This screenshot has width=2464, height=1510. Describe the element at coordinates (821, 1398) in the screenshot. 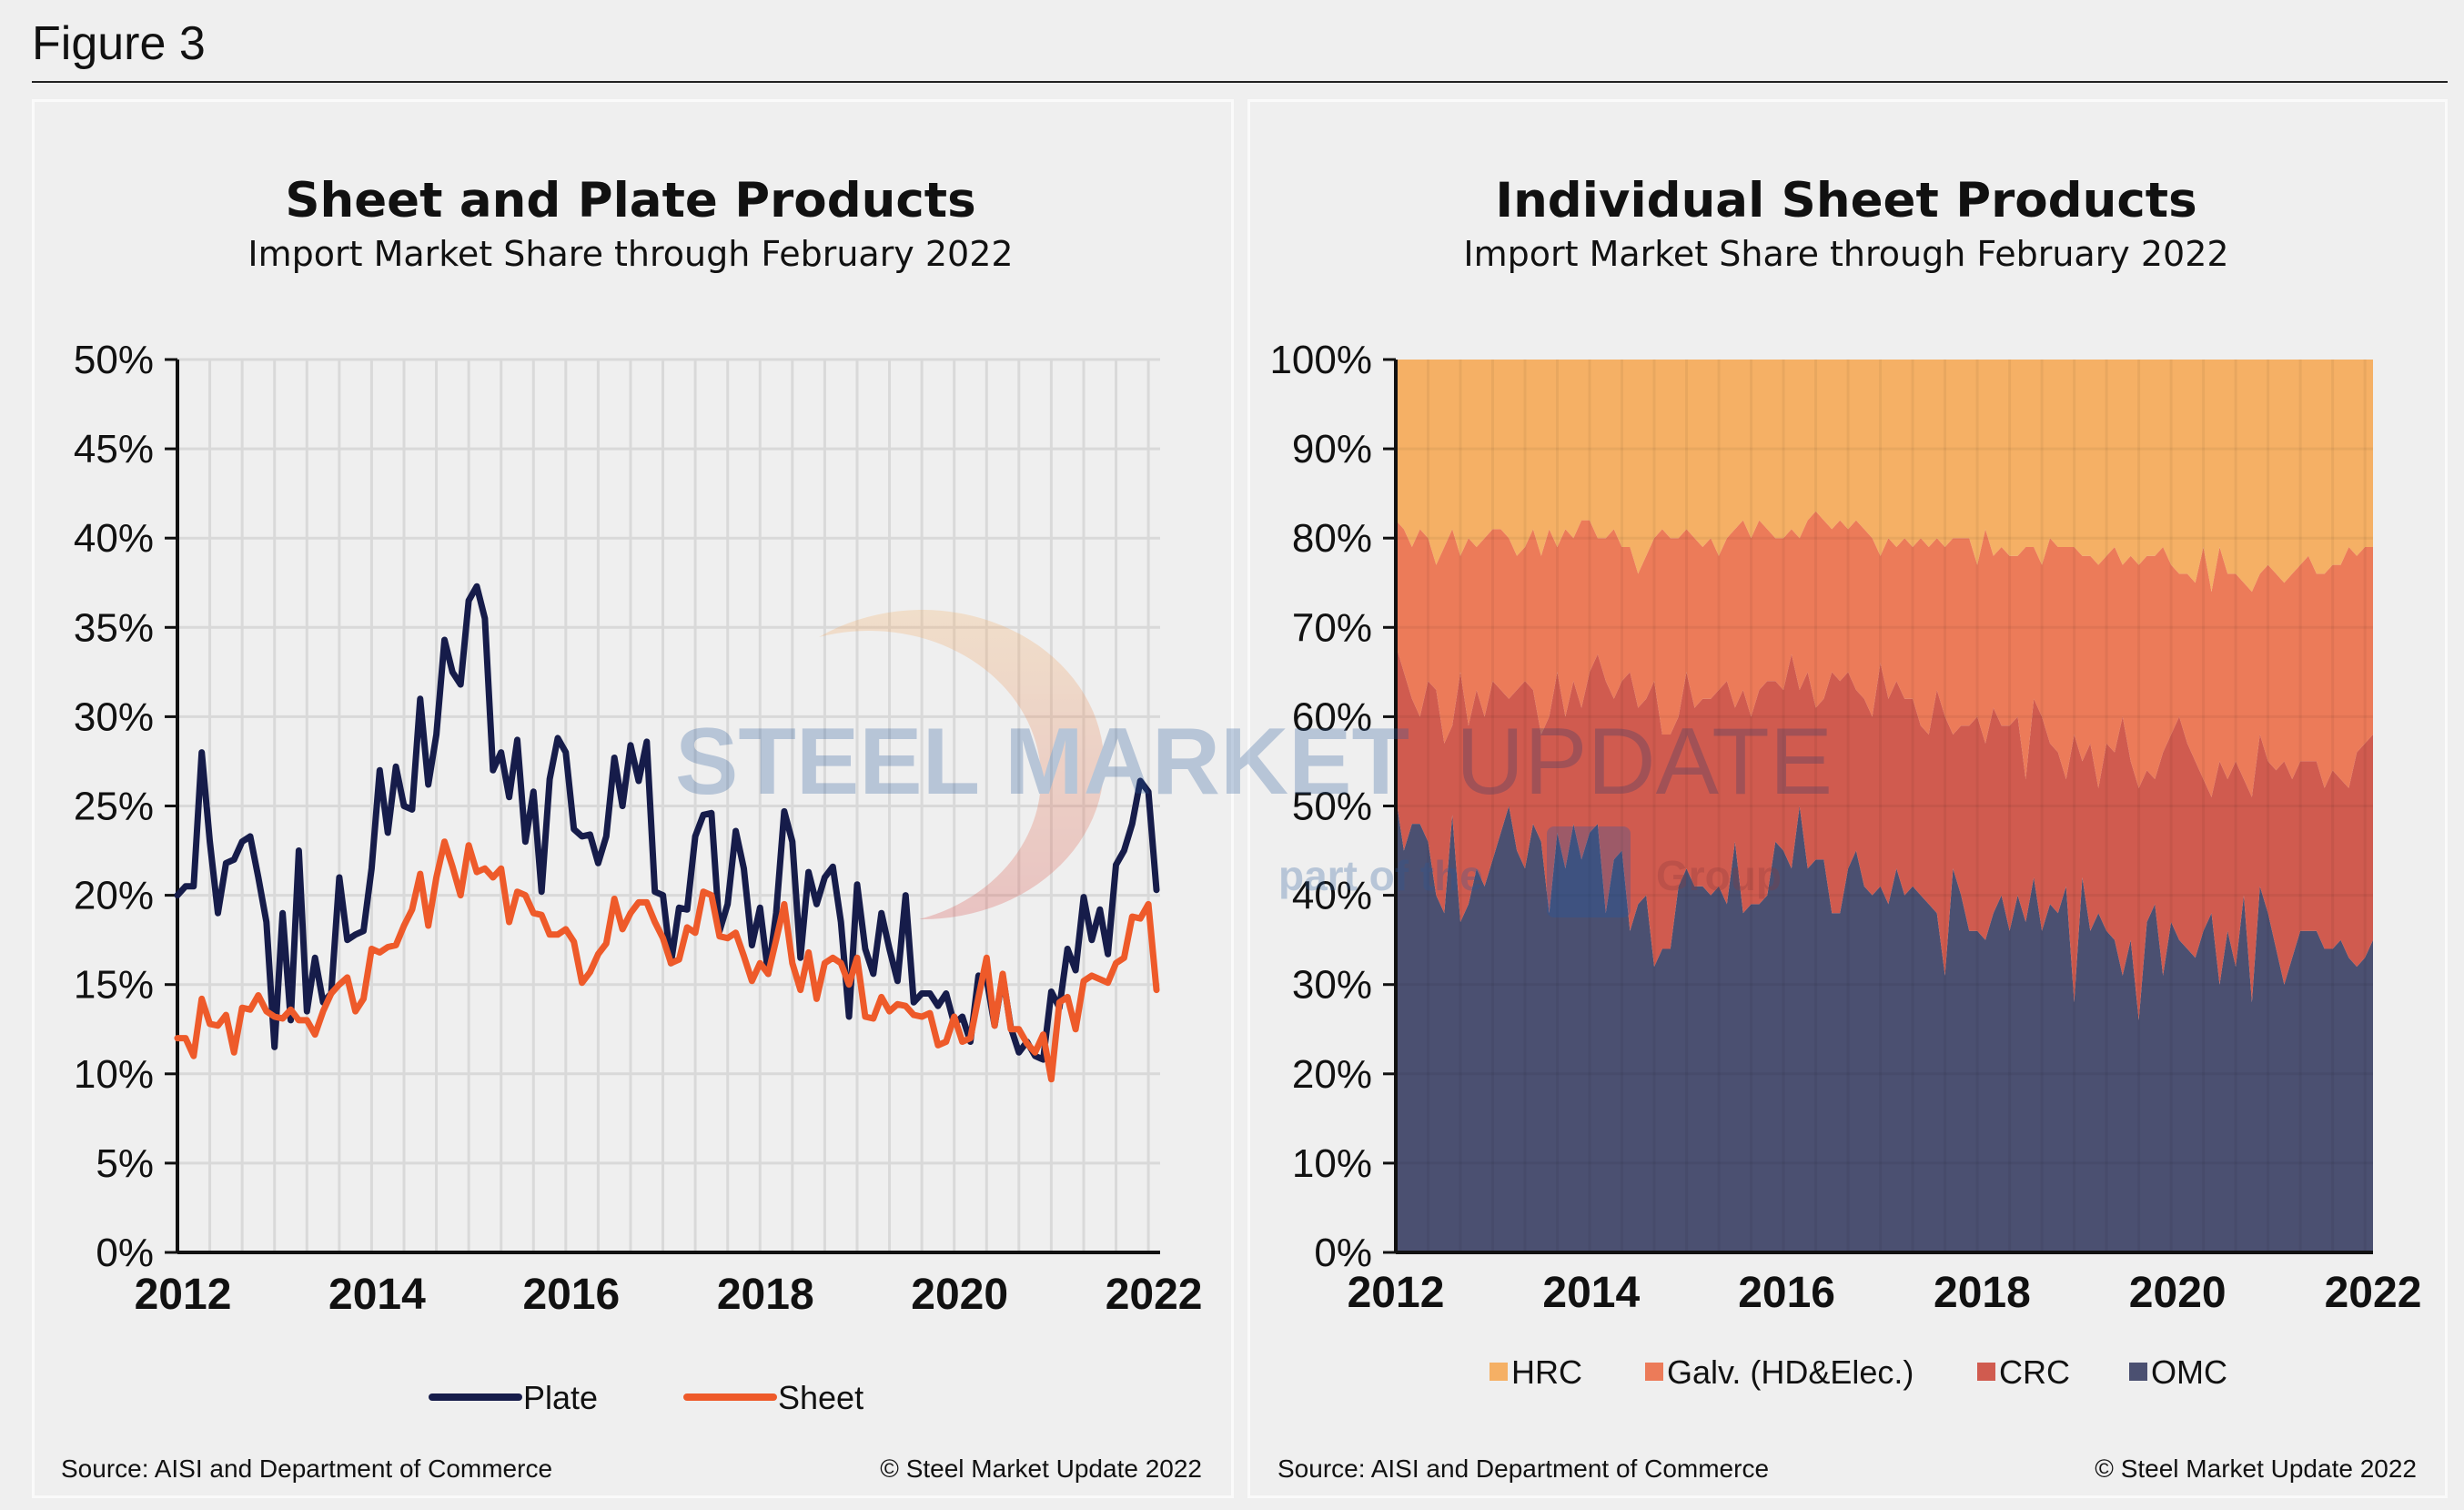

I see `legend-label-sheet: Sheet` at that location.